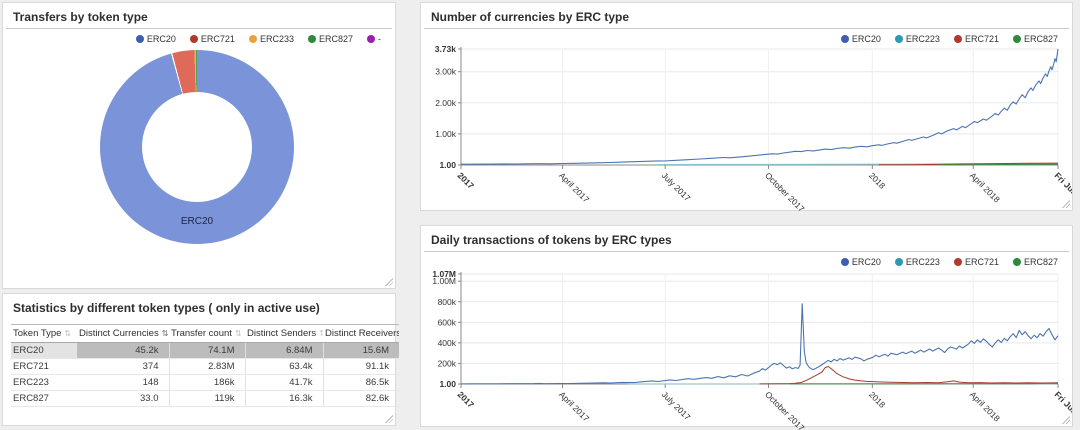 This screenshot has height=430, width=1080. Describe the element at coordinates (676, 405) in the screenshot. I see `x-axis-tick-label: July 2017` at that location.